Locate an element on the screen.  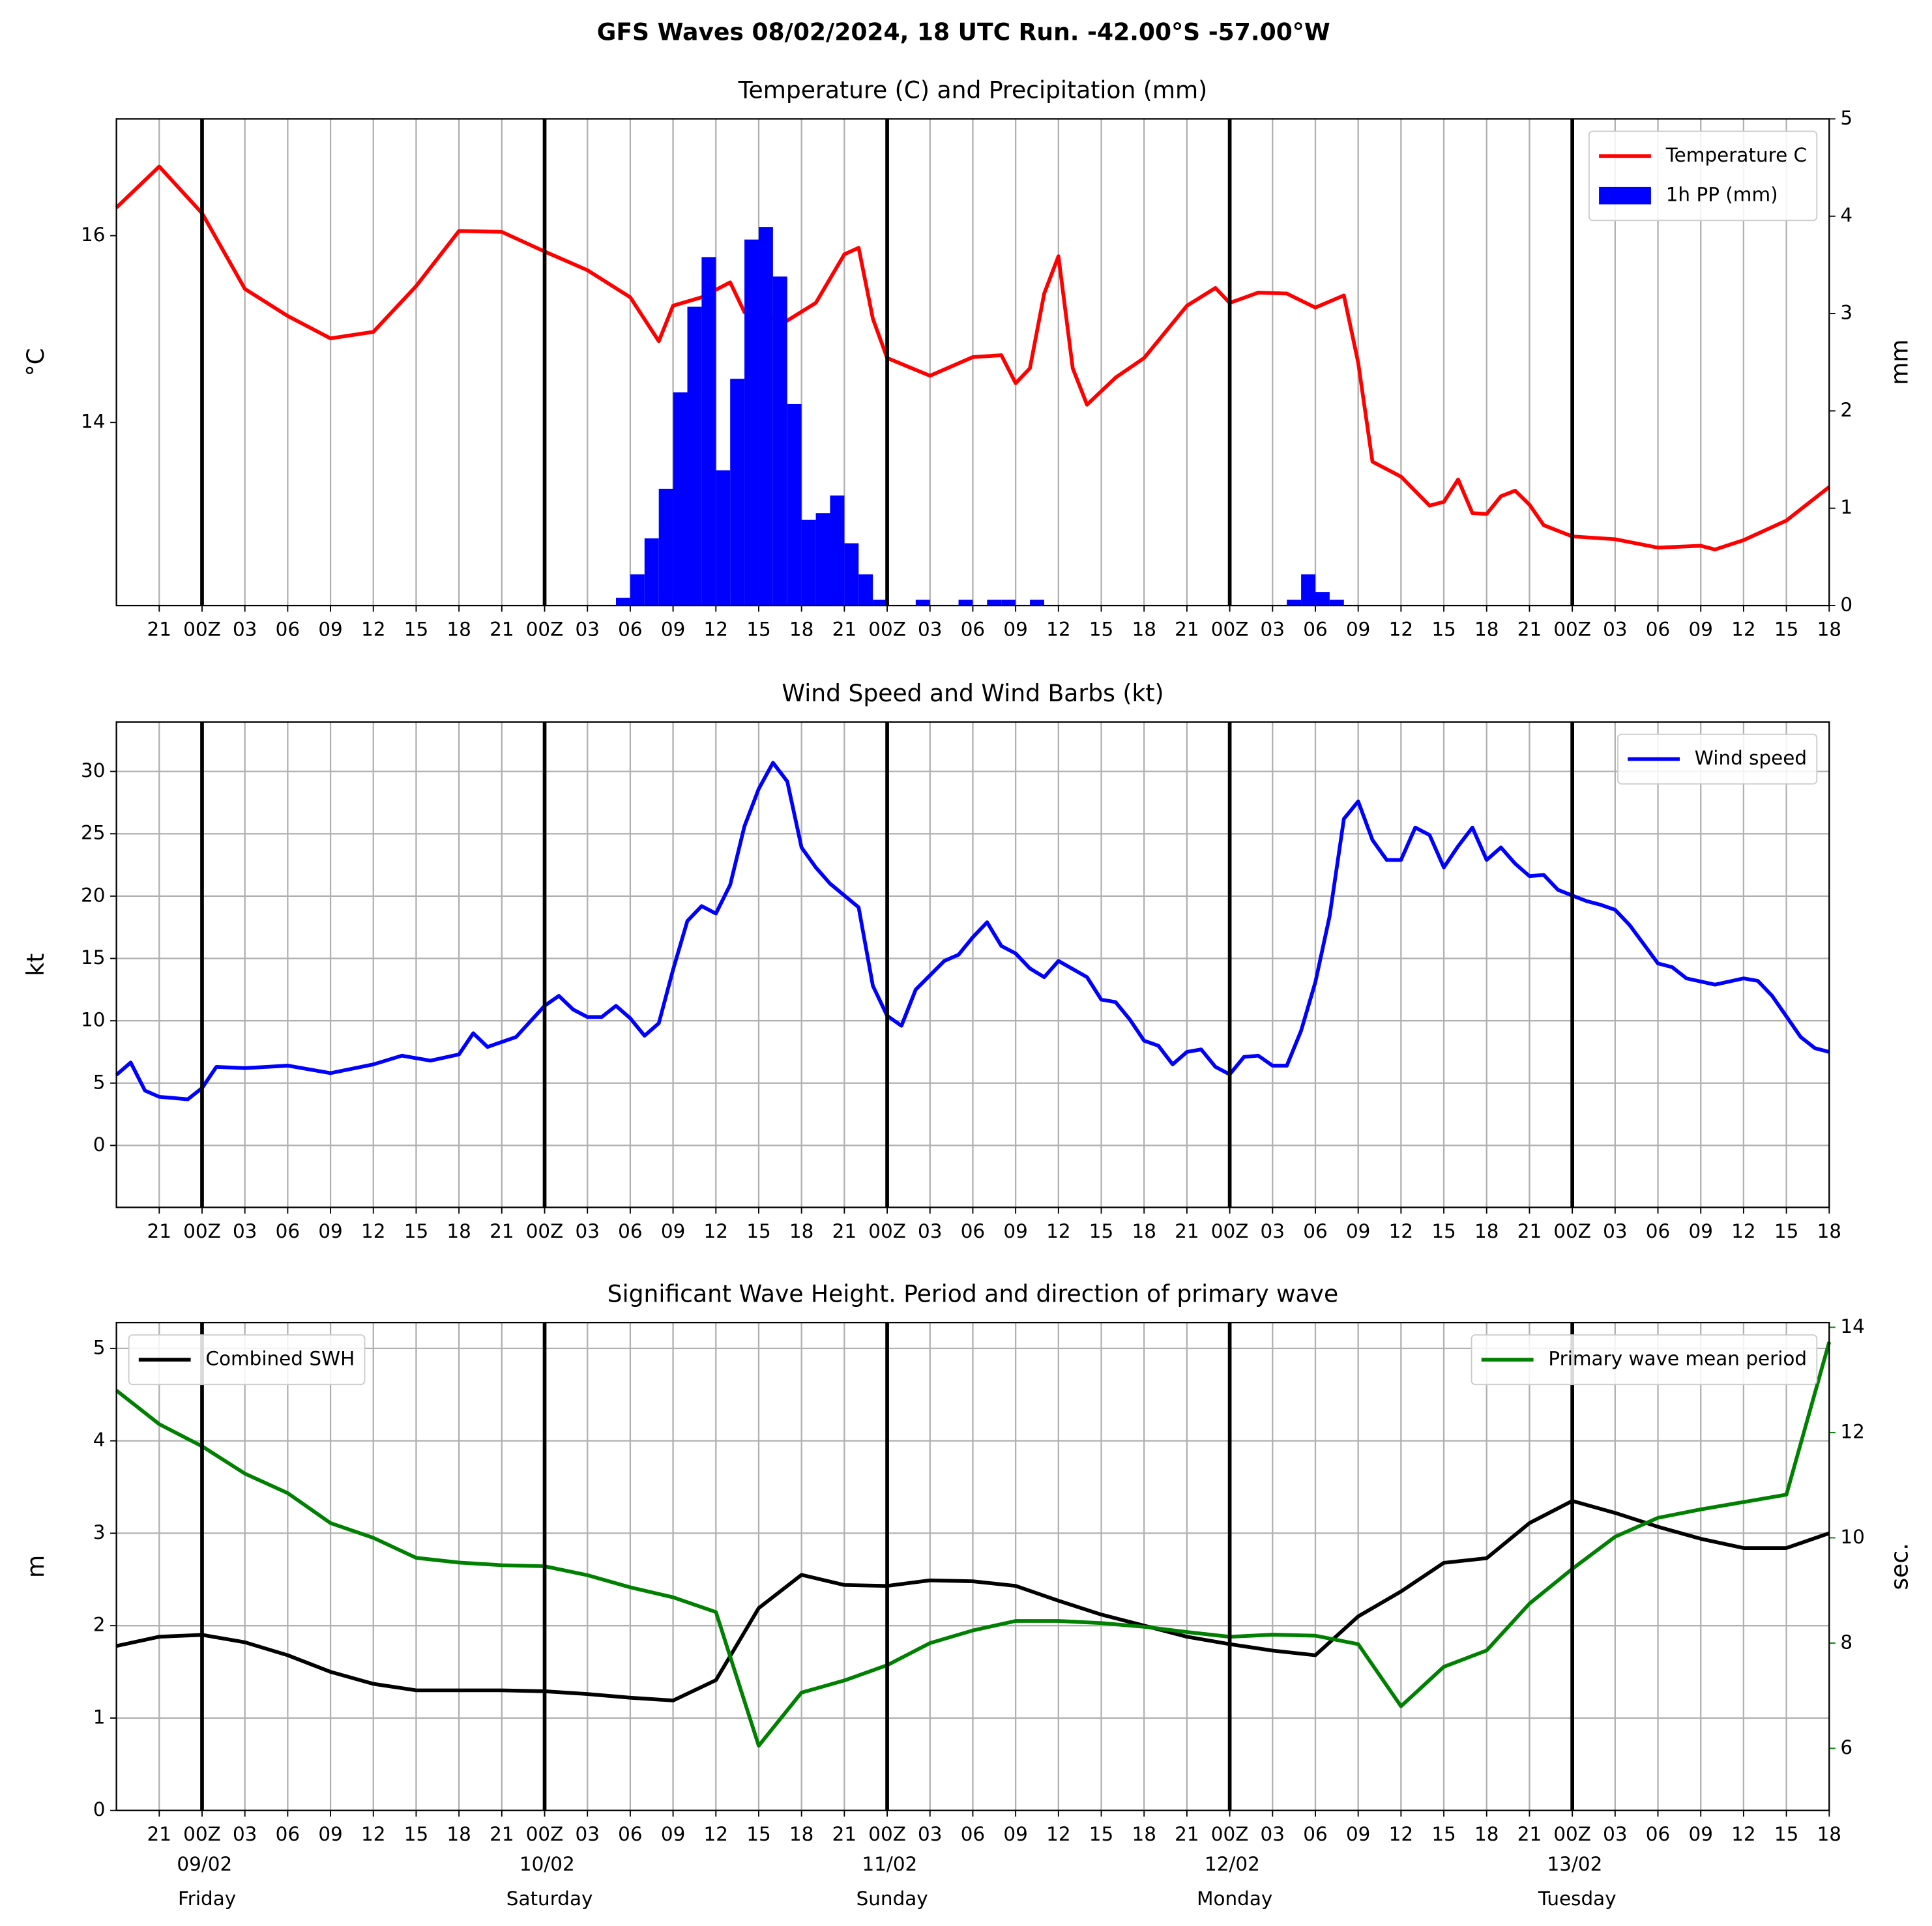
y2-axis-label: mm is located at coordinates (1899, 362).